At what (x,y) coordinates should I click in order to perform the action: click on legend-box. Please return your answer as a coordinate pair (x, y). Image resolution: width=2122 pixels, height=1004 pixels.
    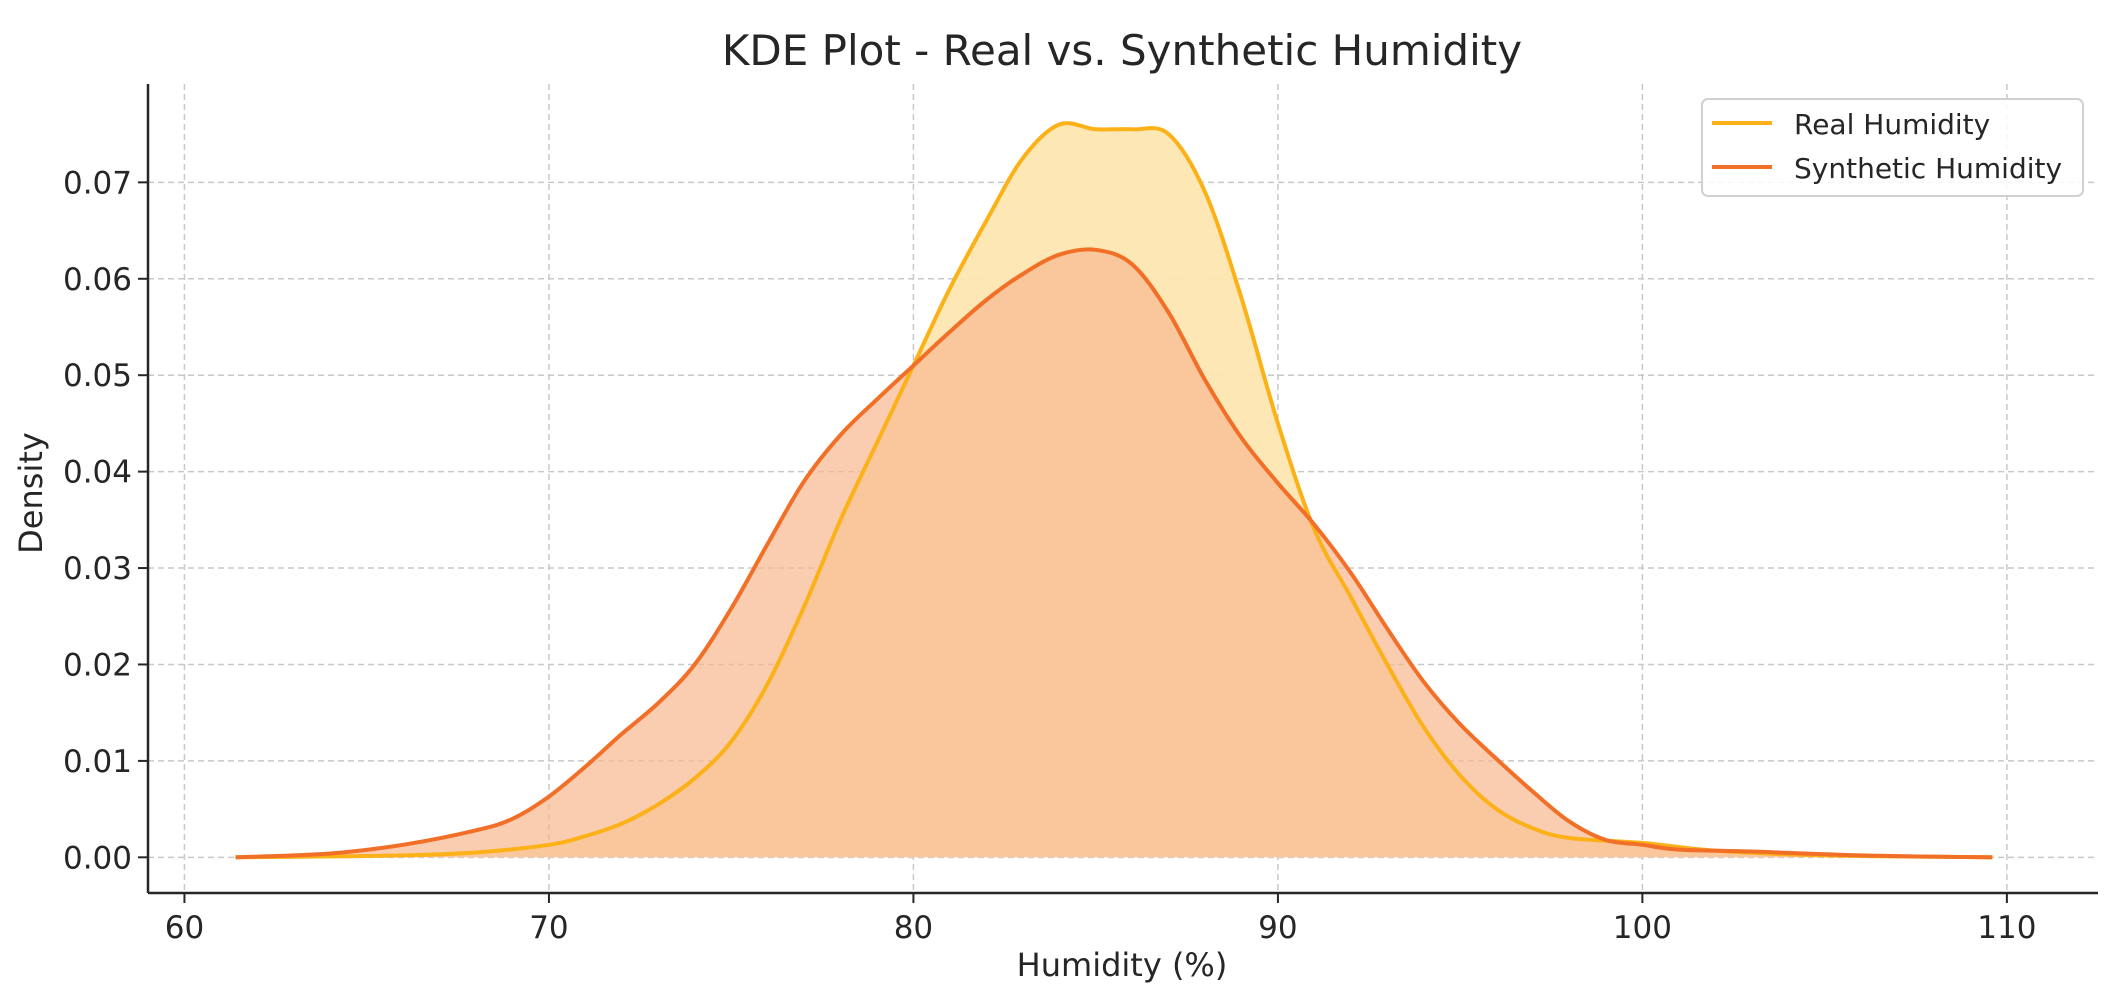
    Looking at the image, I should click on (1892, 147).